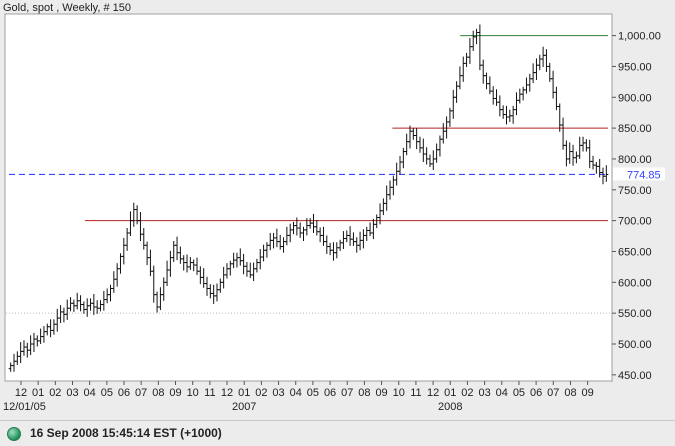  Describe the element at coordinates (337, 433) in the screenshot. I see `status-bar: 16 Sep 2008 15:45:14 EST (+1000)` at that location.